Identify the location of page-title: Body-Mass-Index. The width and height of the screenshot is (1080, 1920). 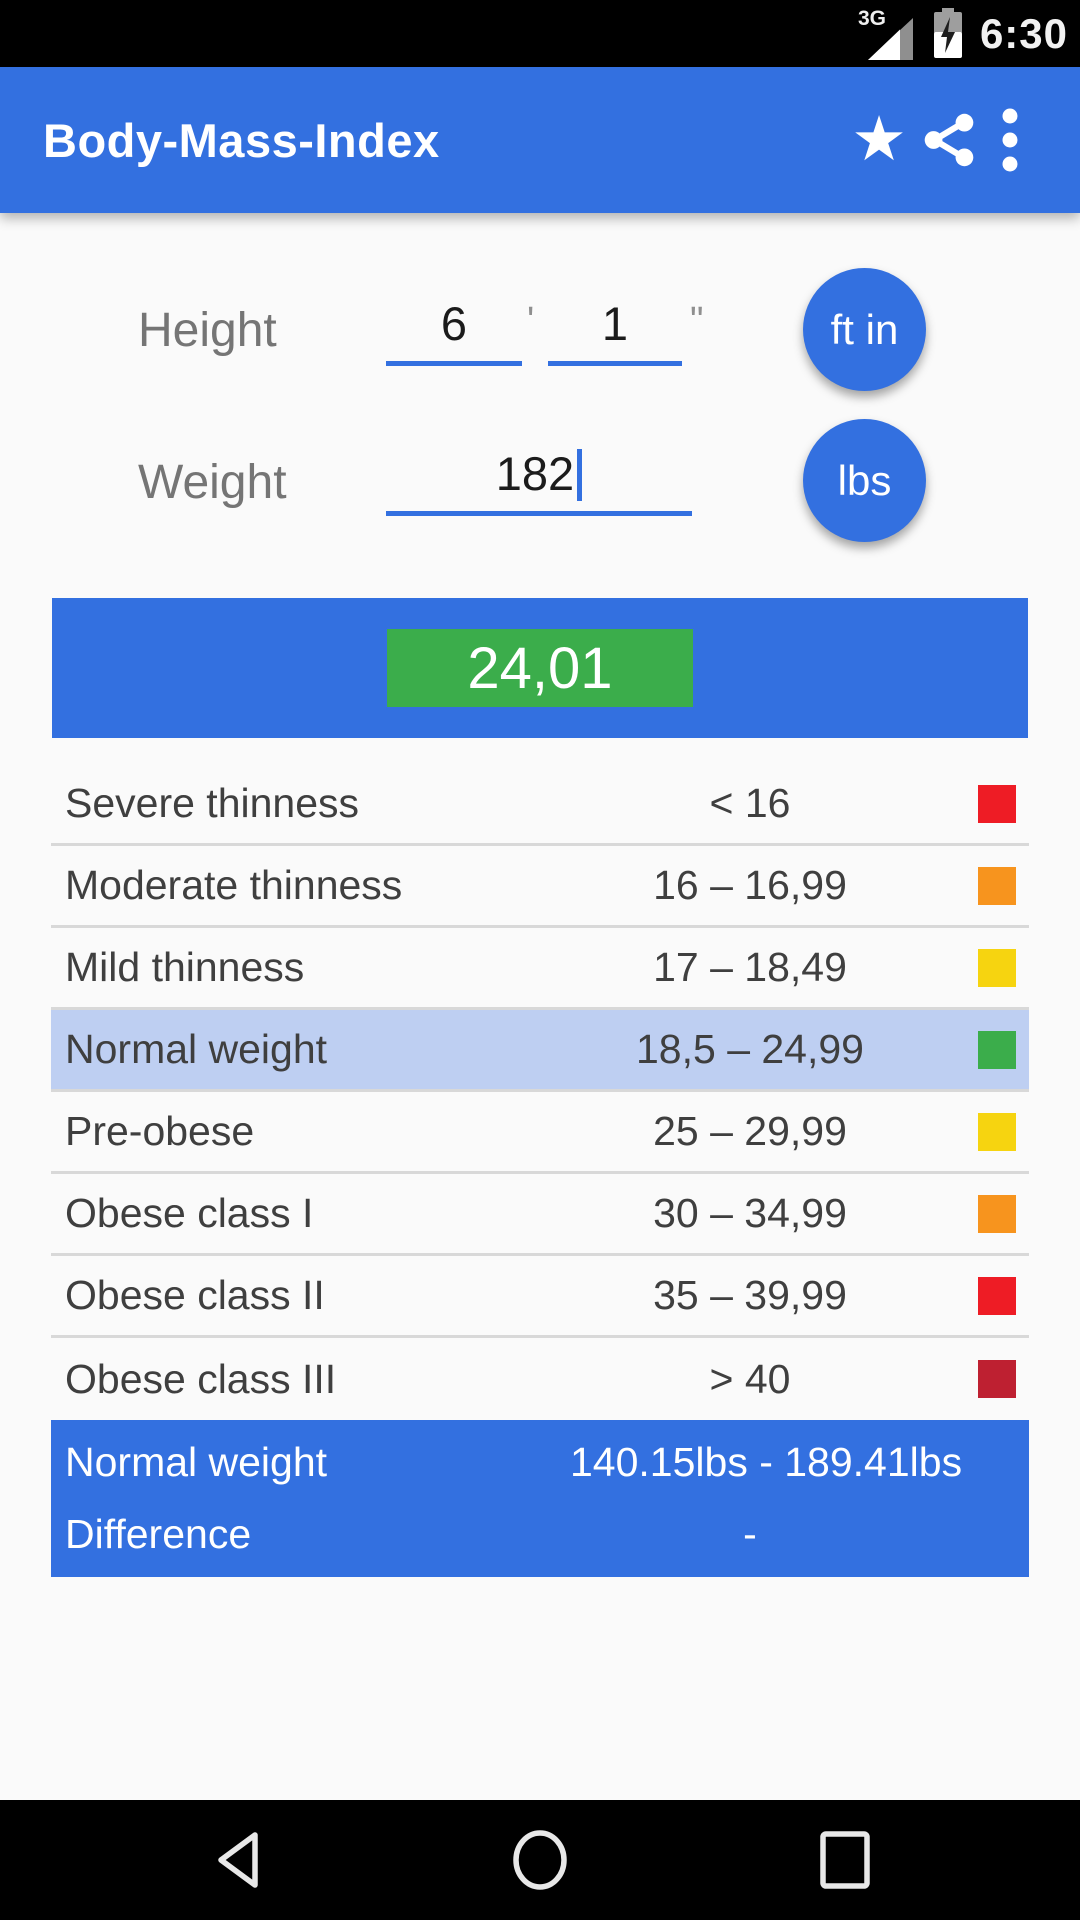
(241, 140).